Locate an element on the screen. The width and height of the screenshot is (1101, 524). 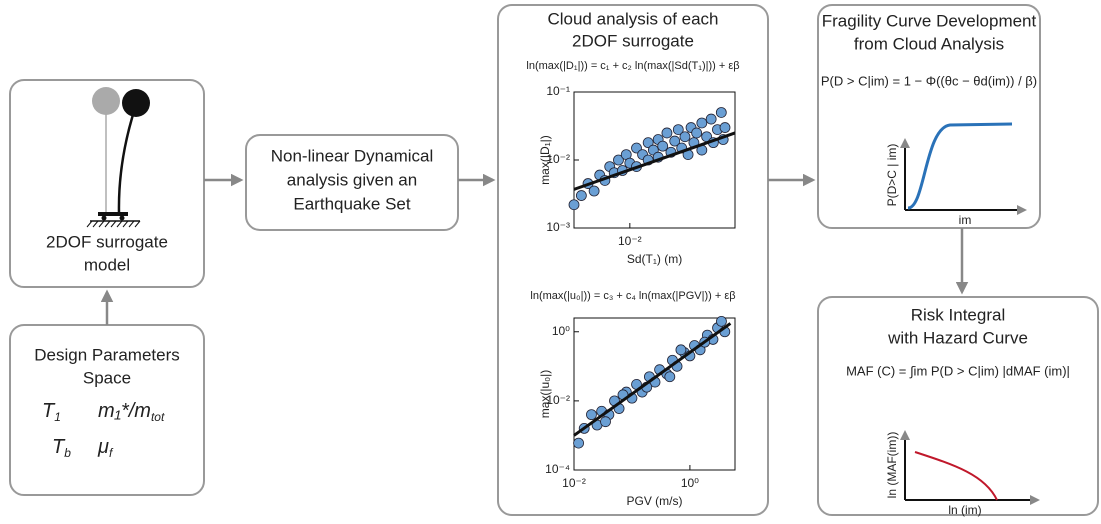
parameter-symbol: m₁*/m is located at coordinates (124, 411).